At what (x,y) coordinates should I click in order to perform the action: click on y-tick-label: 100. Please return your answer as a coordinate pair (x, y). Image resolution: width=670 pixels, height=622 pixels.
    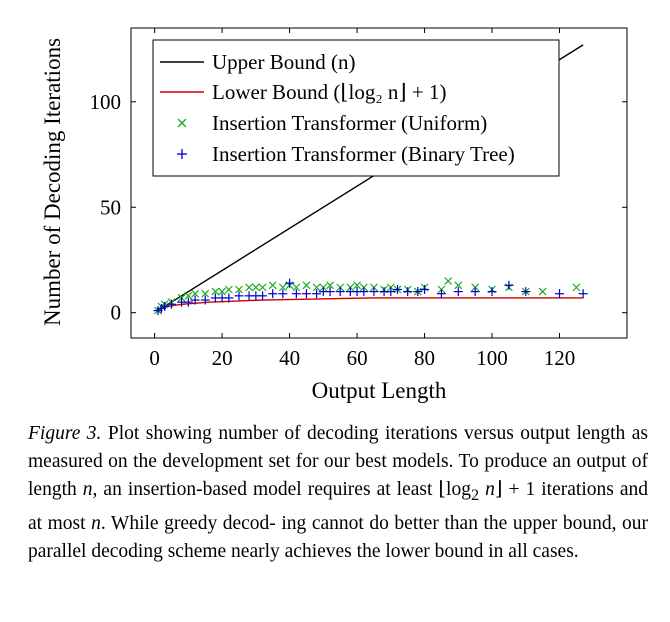
    Looking at the image, I should click on (106, 102).